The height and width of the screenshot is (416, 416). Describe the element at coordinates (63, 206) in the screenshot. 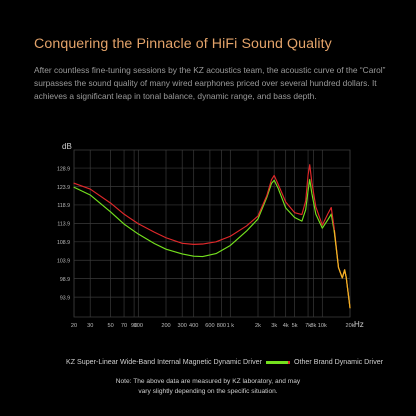

I see `y-tick-label: 118.9` at that location.